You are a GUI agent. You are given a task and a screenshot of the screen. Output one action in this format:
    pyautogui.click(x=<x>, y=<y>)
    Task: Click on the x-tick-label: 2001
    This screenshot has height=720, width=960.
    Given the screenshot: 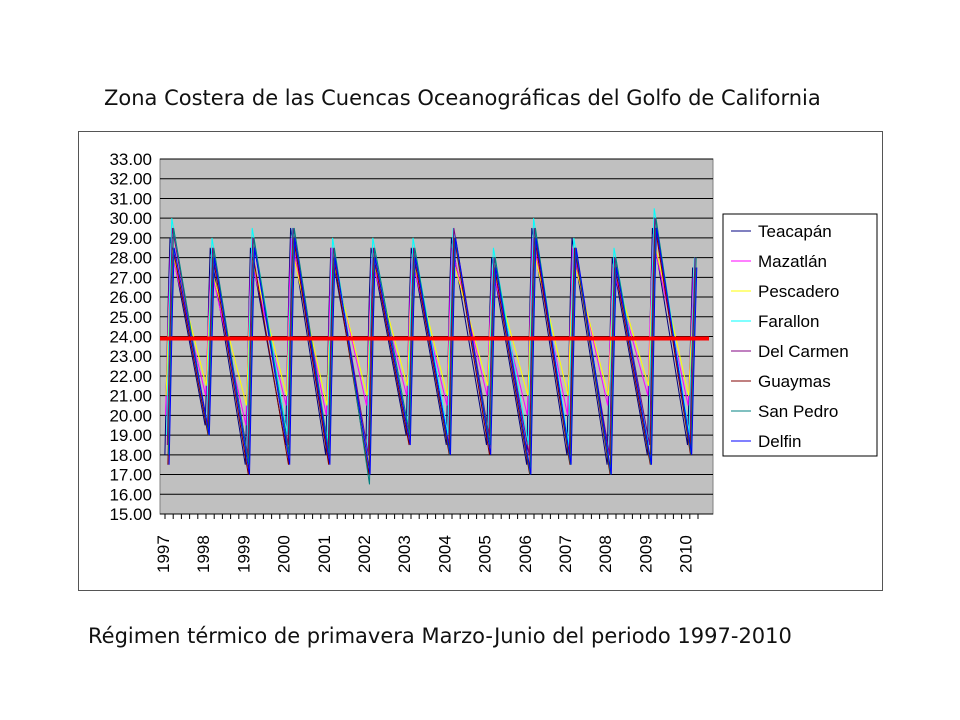 What is the action you would take?
    pyautogui.click(x=324, y=554)
    